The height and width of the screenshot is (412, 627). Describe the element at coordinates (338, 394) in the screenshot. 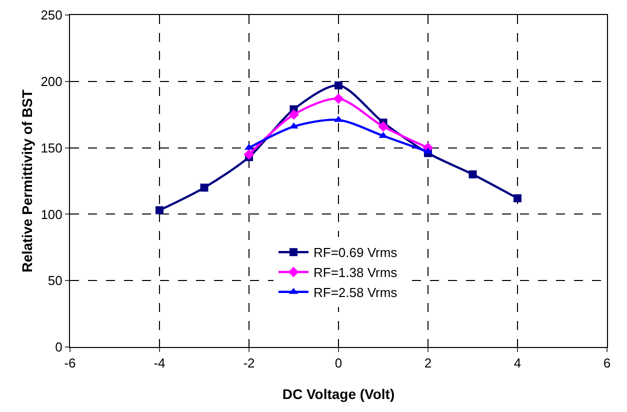

I see `x-axis-title: DC Voltage (Volt)` at that location.